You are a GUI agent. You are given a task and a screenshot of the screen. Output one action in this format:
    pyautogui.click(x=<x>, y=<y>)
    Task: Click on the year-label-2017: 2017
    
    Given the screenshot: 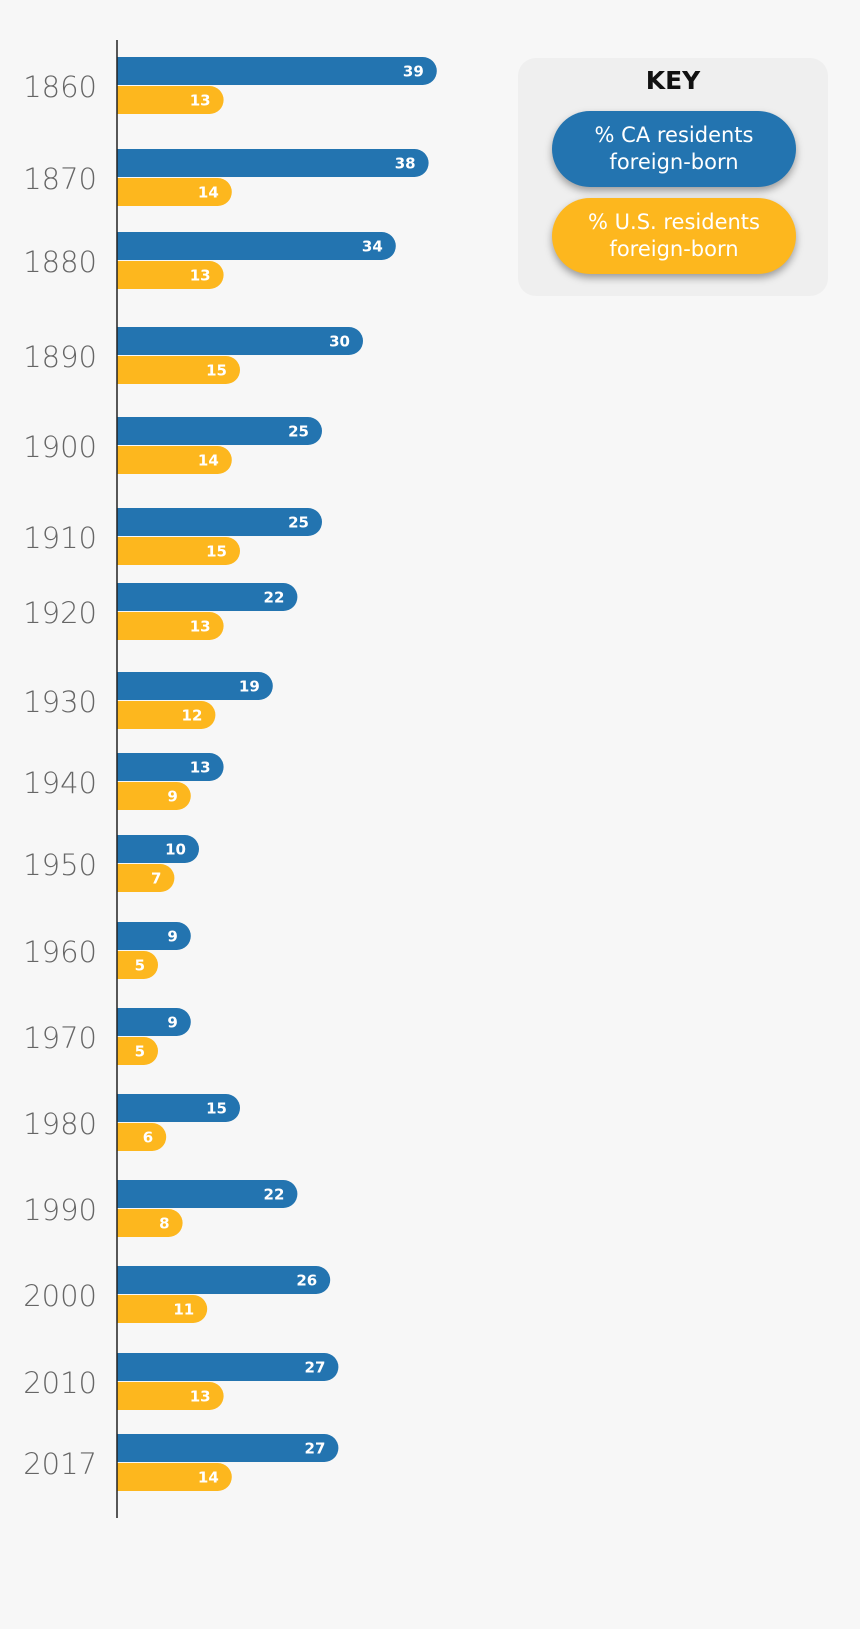 What is the action you would take?
    pyautogui.click(x=60, y=1464)
    